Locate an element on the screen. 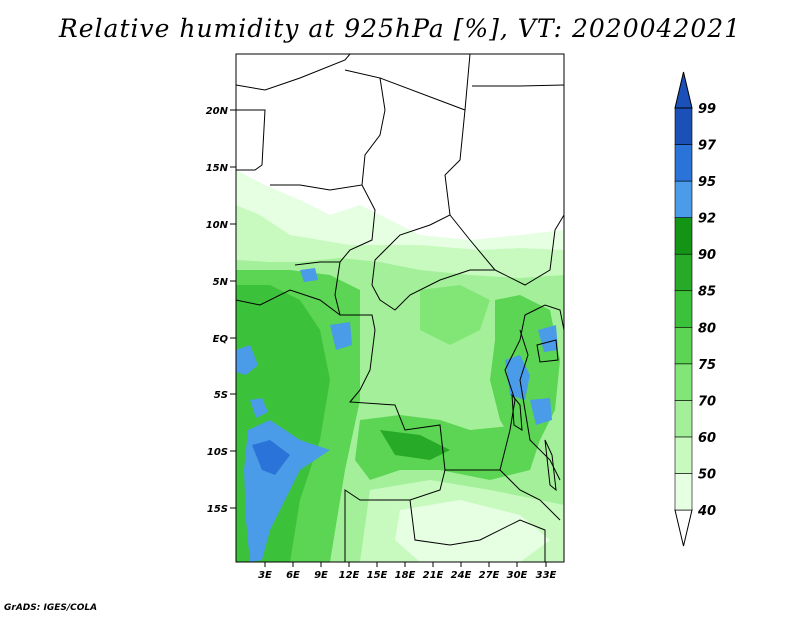 Image resolution: width=800 pixels, height=618 pixels. lat-label: 5N is located at coordinates (221, 282).